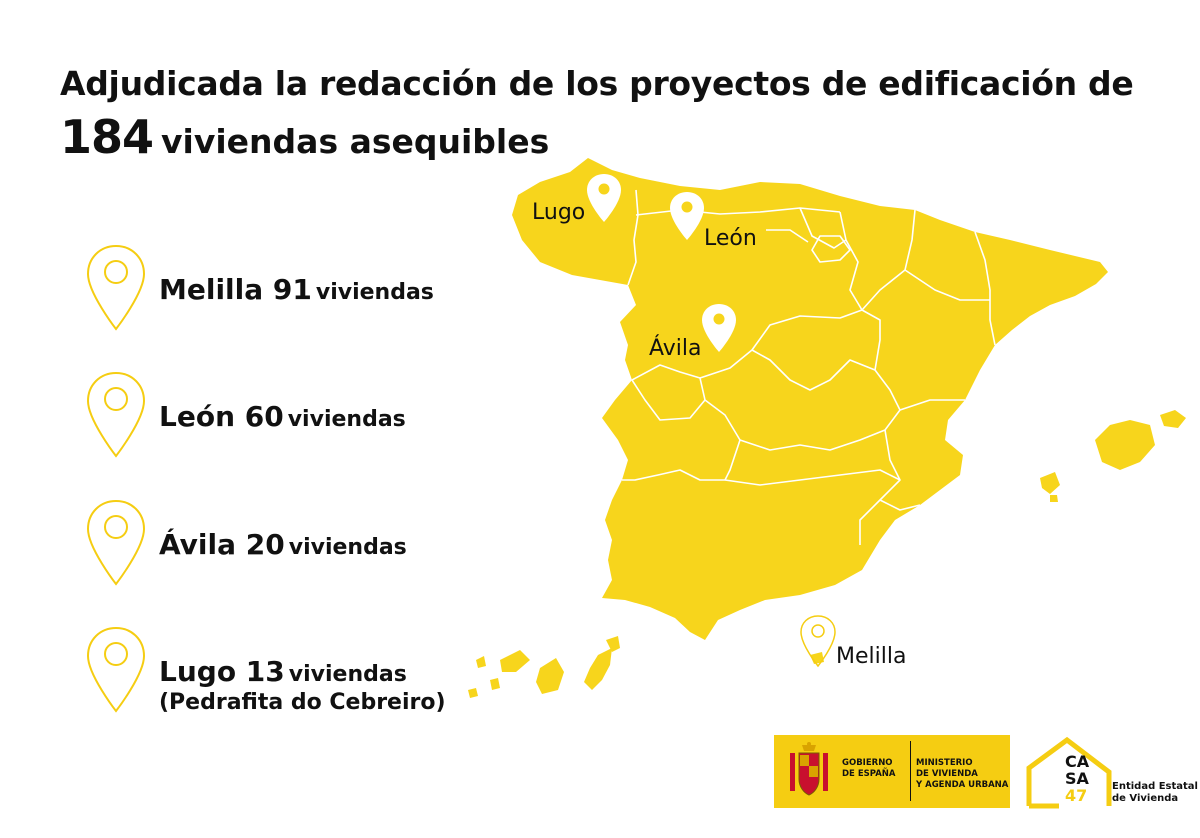  Describe the element at coordinates (550, 676) in the screenshot. I see `gran-canaria` at that location.